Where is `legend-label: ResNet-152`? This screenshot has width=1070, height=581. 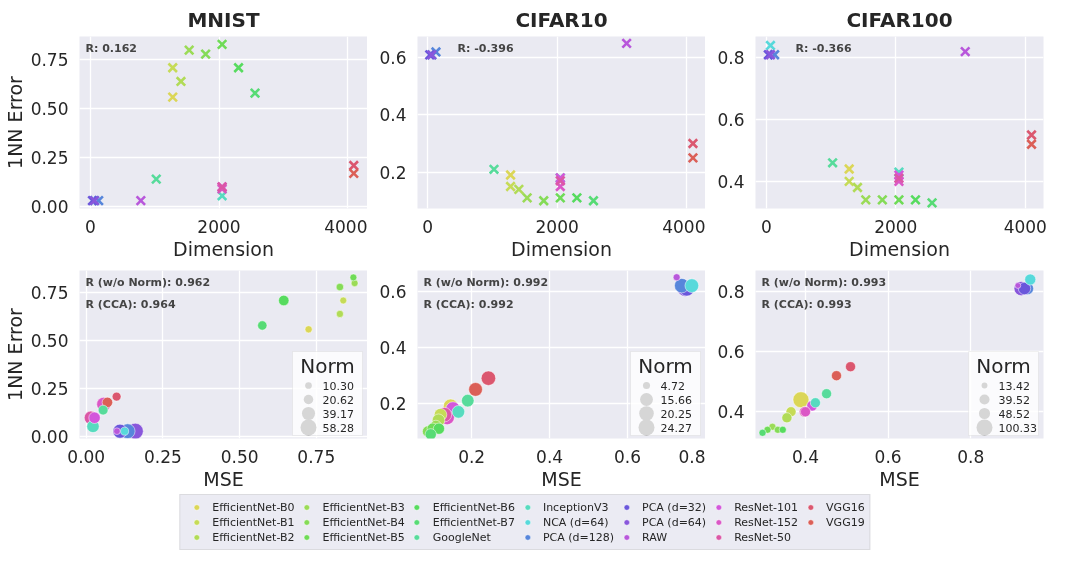 legend-label: ResNet-152 is located at coordinates (766, 522).